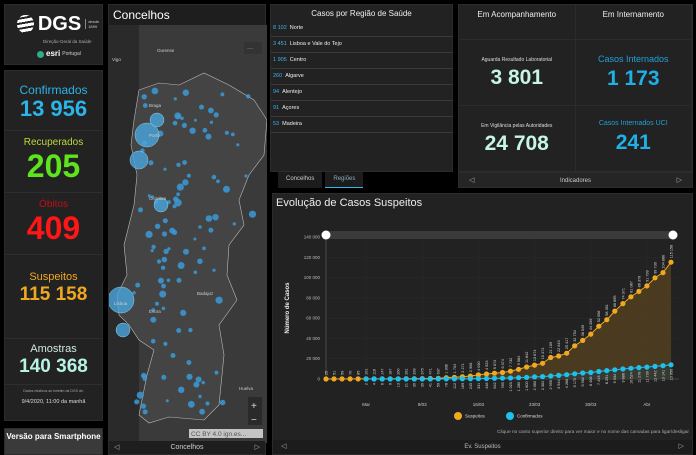  Describe the element at coordinates (344, 180) in the screenshot. I see `tab-regioes: Regiões` at that location.